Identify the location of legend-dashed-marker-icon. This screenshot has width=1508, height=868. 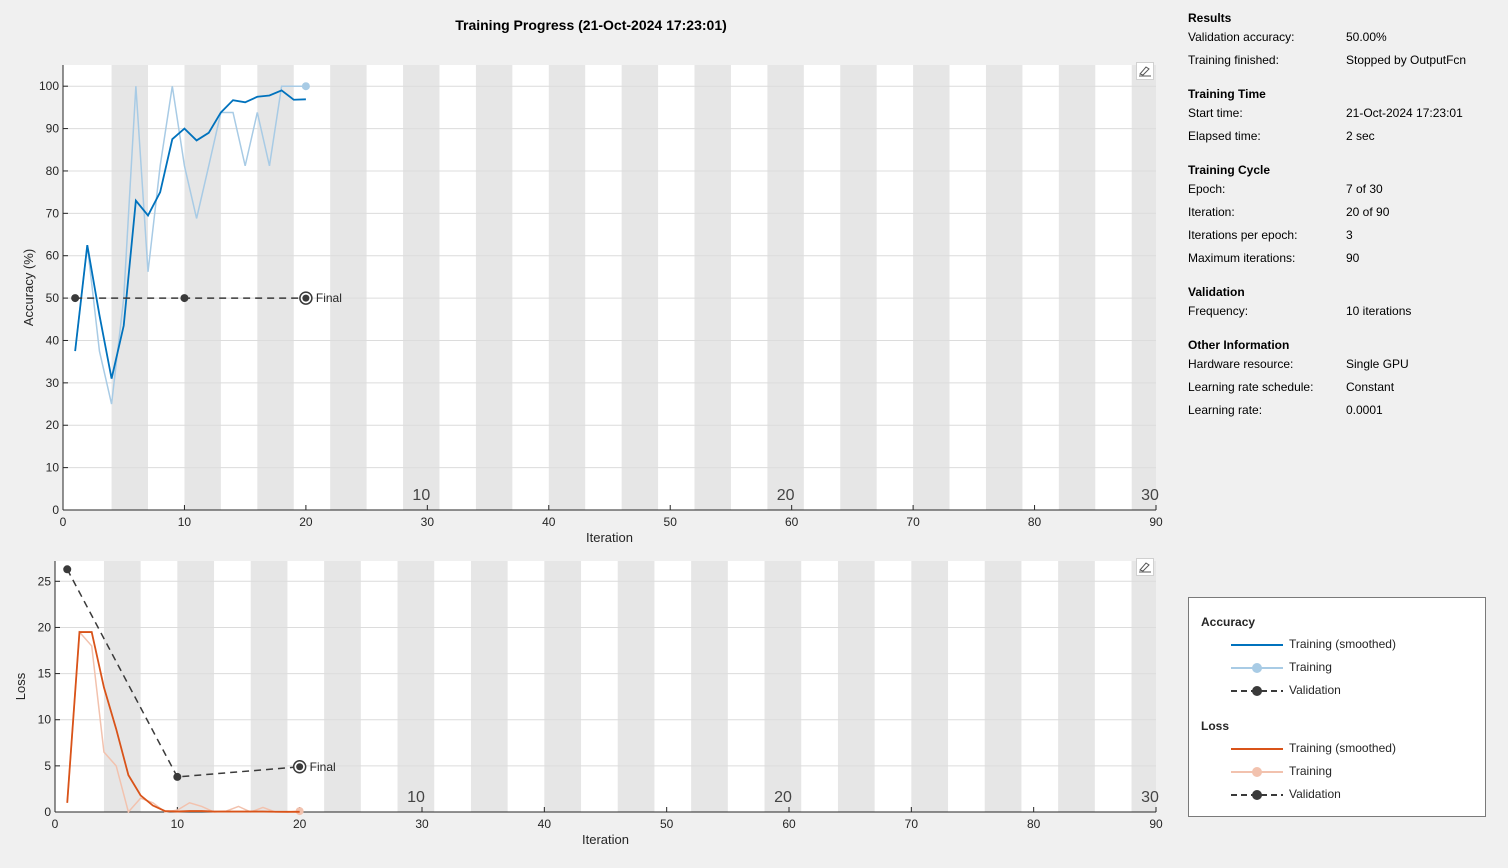
(1257, 795).